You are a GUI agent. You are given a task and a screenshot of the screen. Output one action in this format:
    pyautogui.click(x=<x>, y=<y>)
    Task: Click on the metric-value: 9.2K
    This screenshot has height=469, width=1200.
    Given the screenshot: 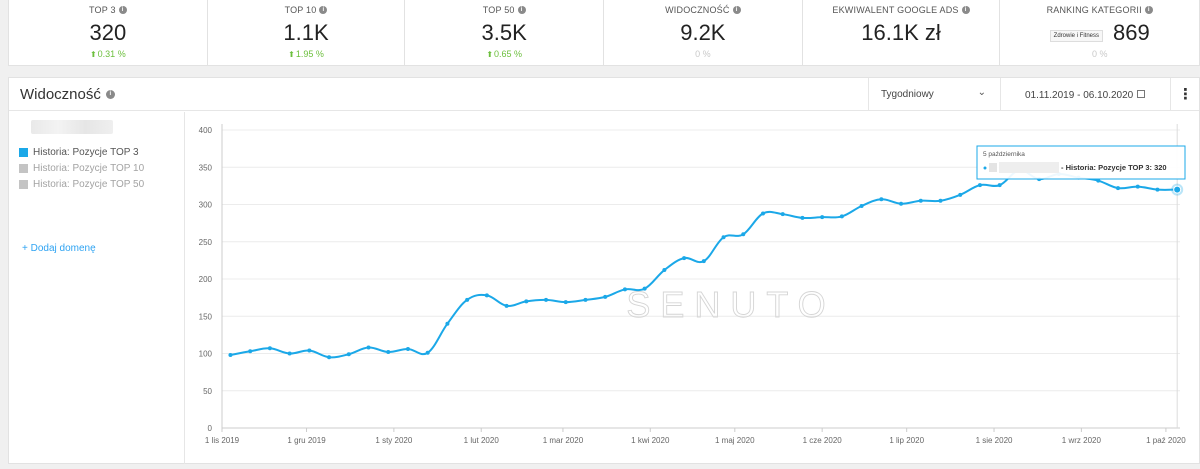 What is the action you would take?
    pyautogui.click(x=703, y=32)
    